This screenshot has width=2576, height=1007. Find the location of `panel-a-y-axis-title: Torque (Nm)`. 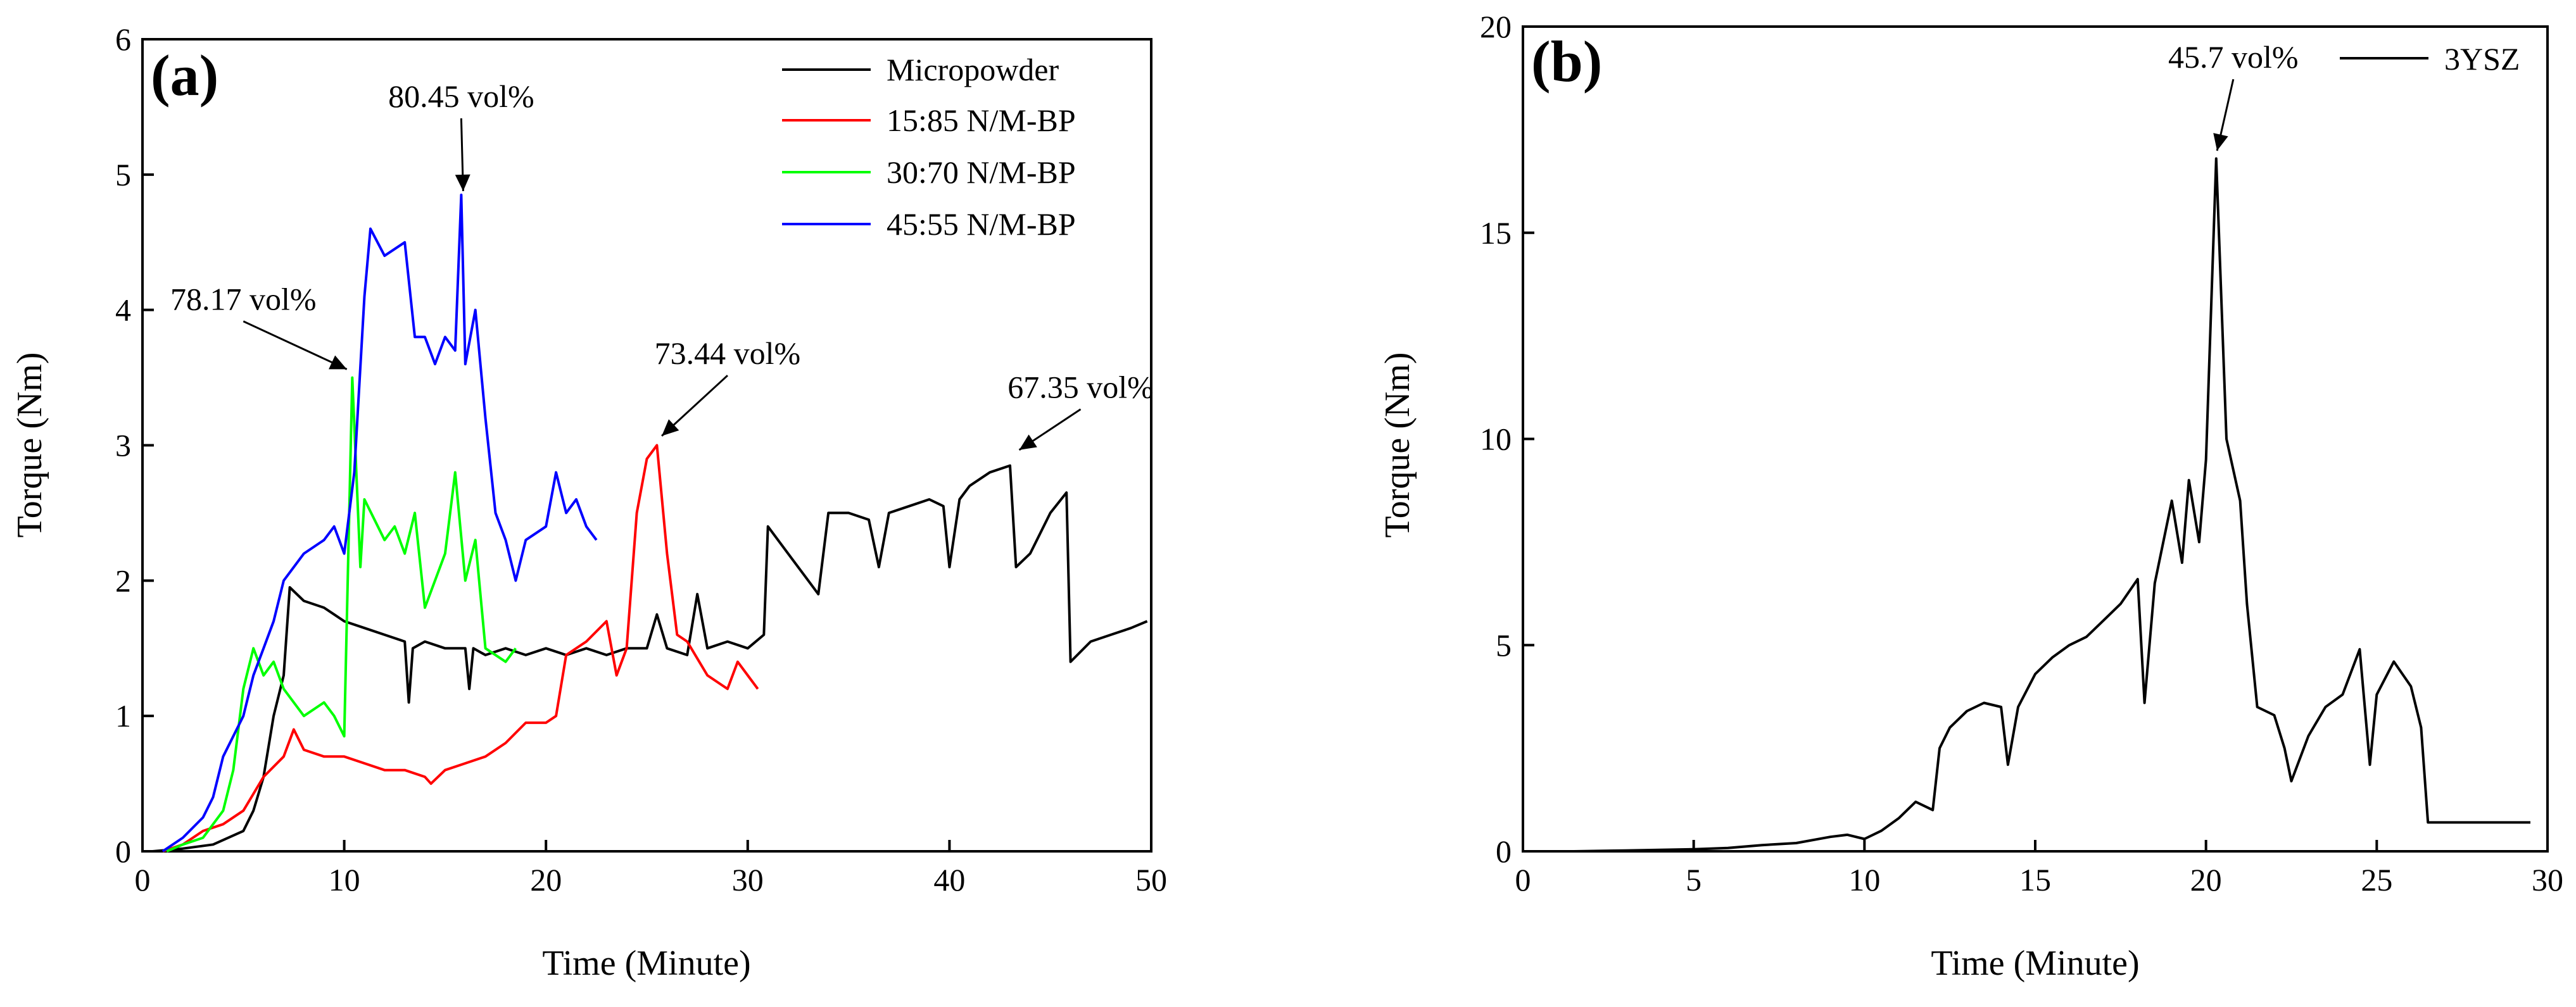

panel-a-y-axis-title: Torque (Nm) is located at coordinates (29, 444).